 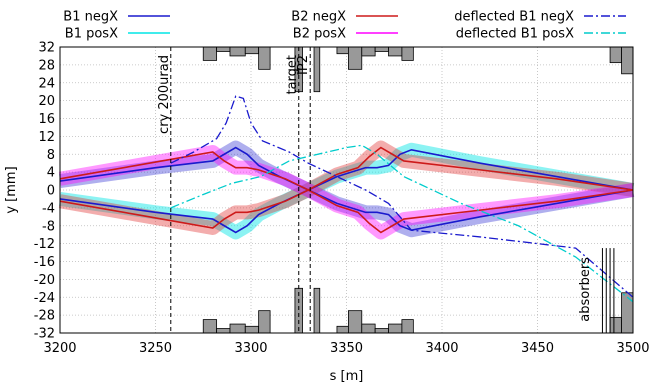 I want to click on y-tick-label: 8, so click(x=51, y=155).